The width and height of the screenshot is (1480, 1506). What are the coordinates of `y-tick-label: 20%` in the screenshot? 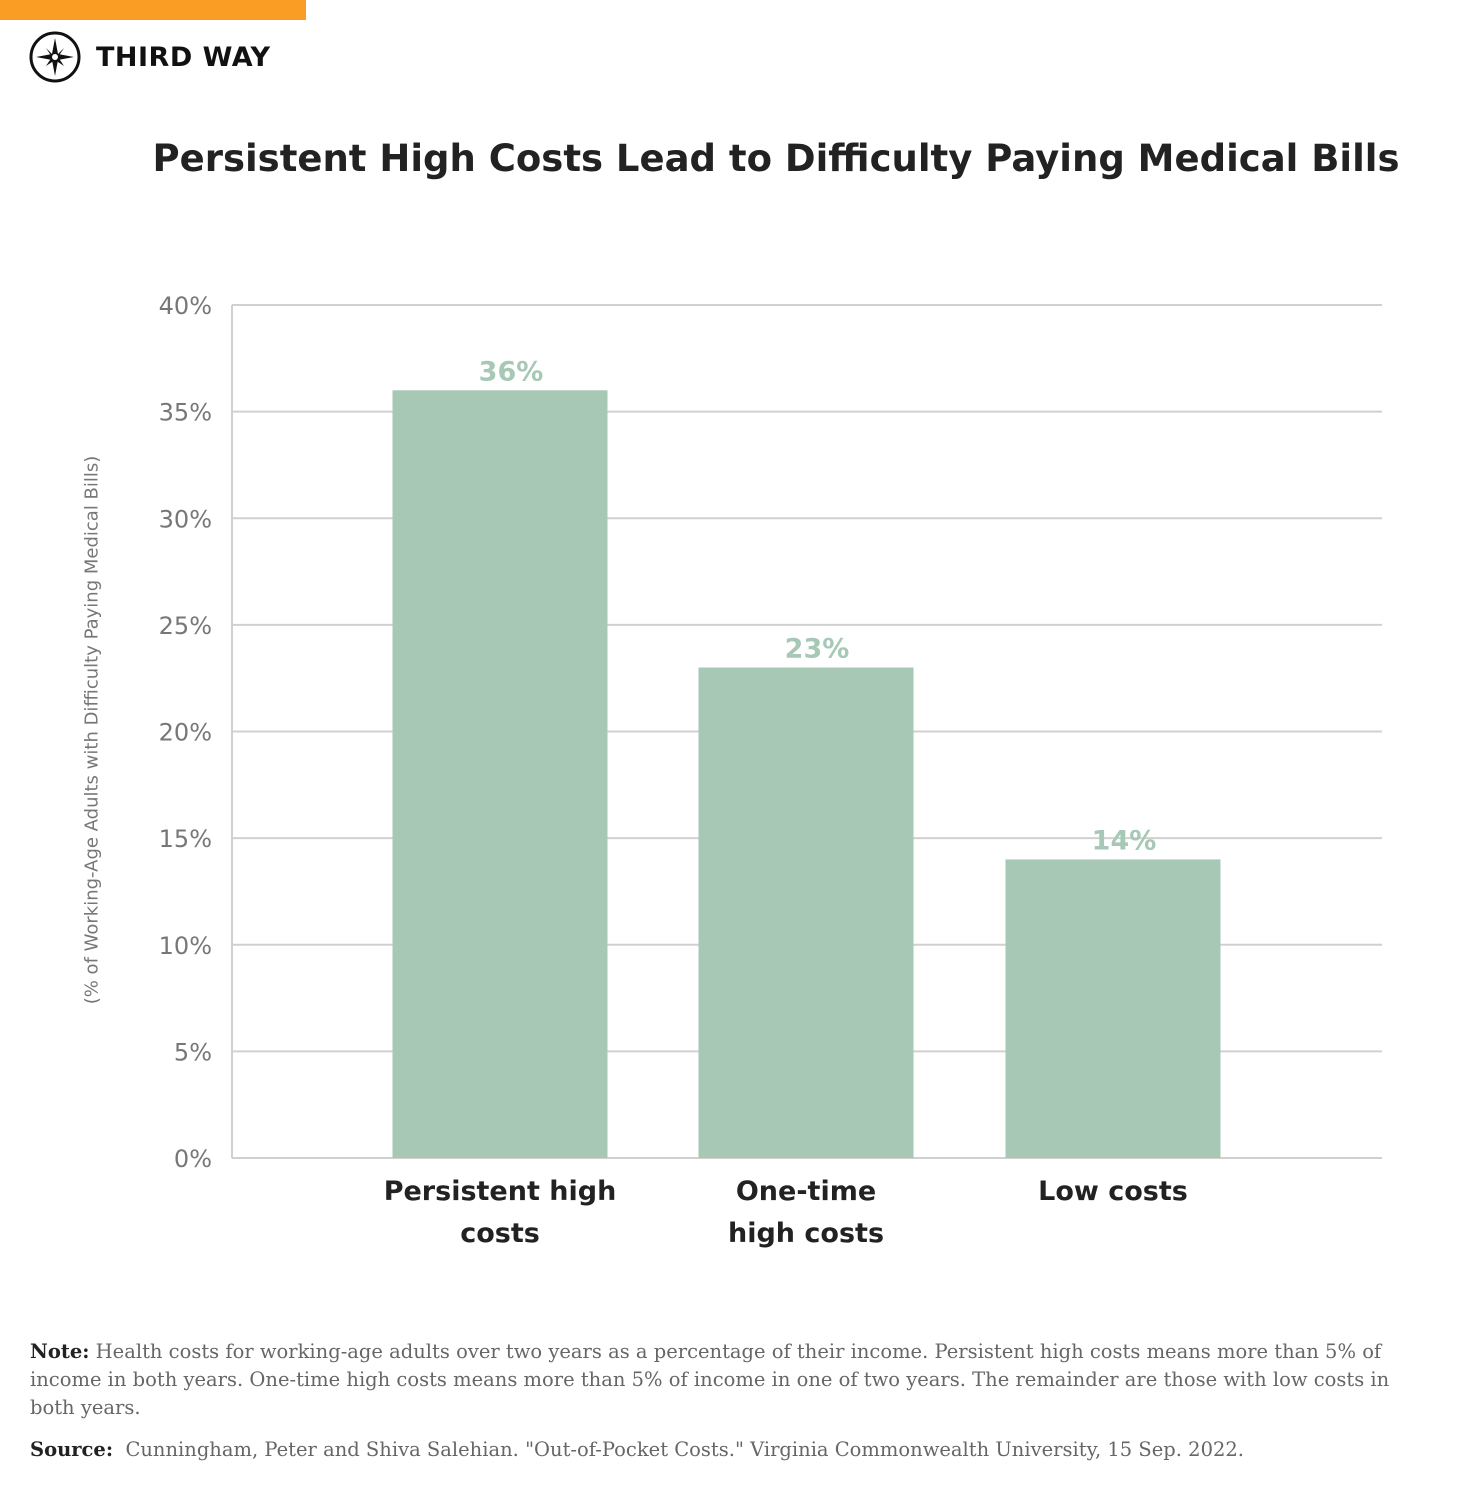 It's located at (185, 733).